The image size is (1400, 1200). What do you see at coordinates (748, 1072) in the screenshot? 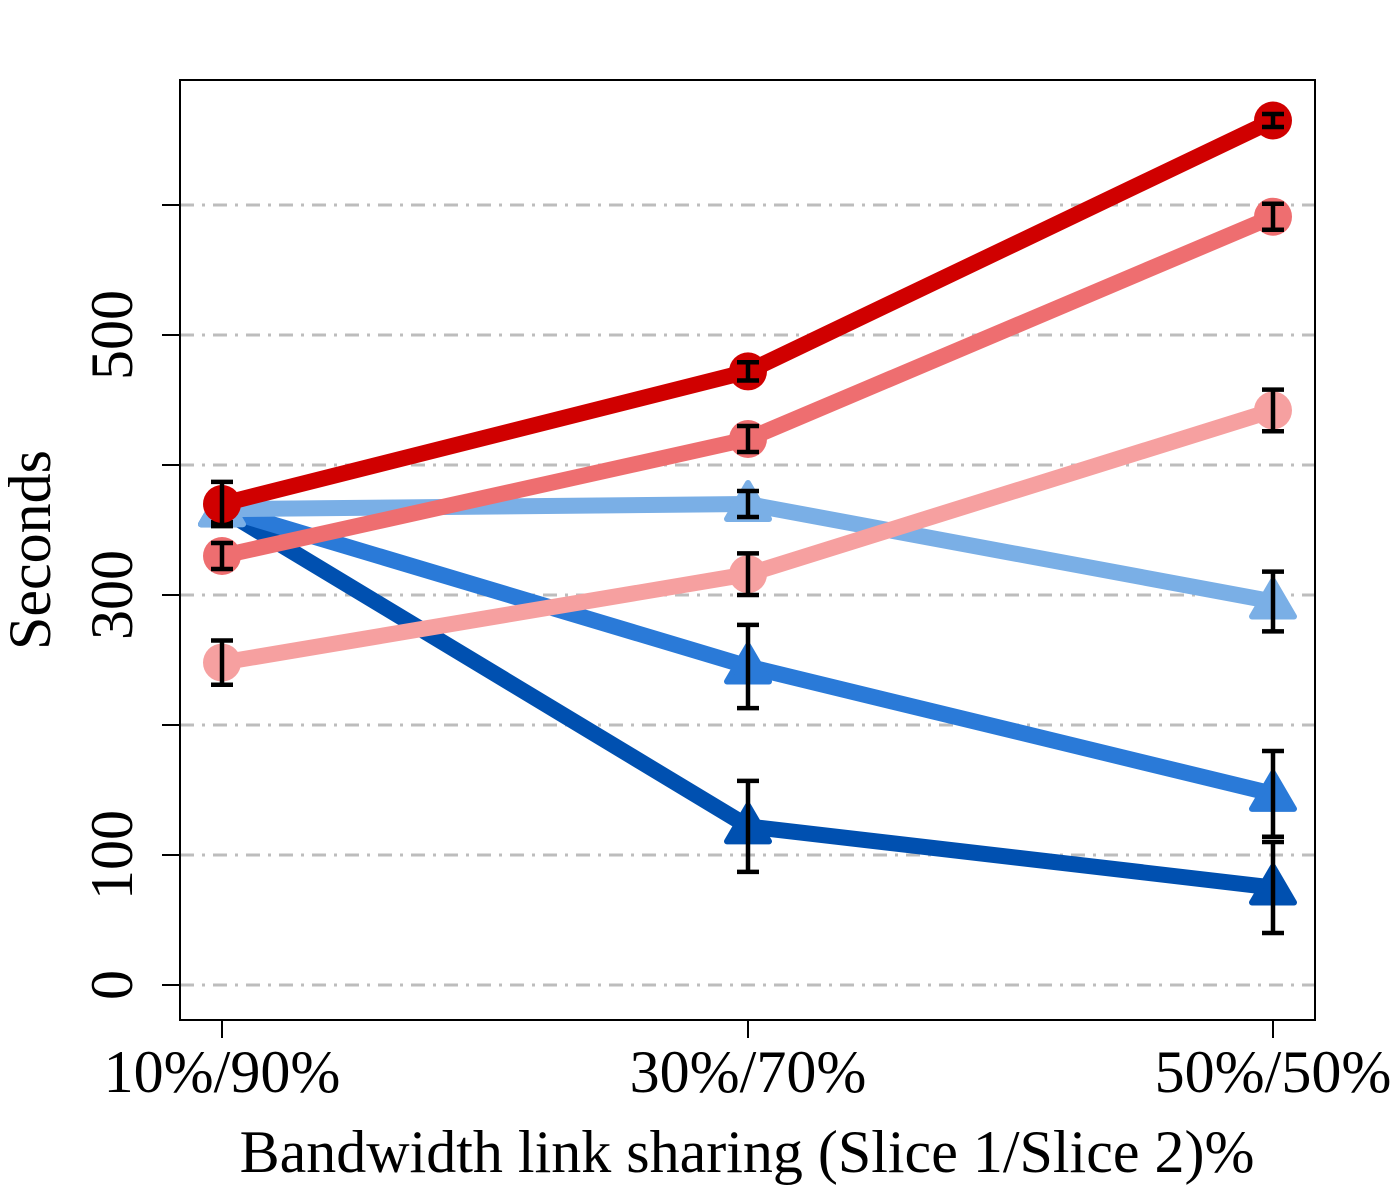
I see `x-tick-label: 30%/70%` at bounding box center [748, 1072].